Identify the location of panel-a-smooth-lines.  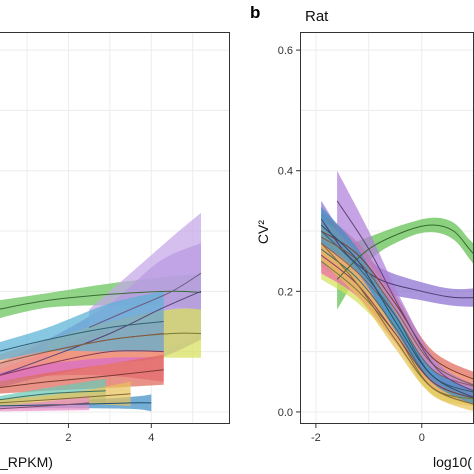
(101, 341).